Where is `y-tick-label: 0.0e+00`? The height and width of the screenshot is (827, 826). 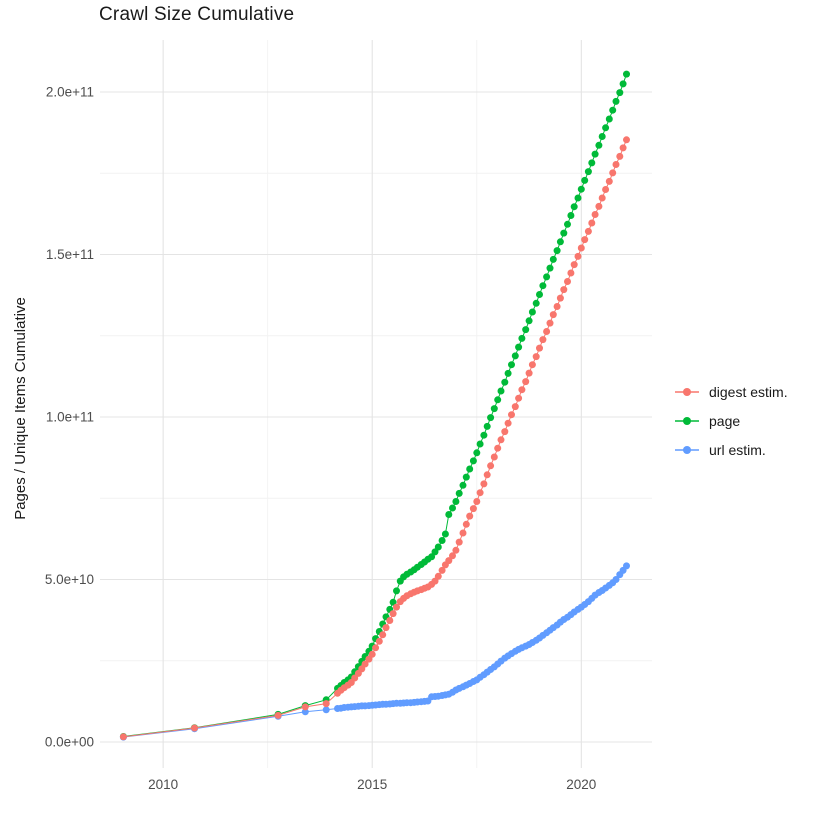 y-tick-label: 0.0e+00 is located at coordinates (69, 742).